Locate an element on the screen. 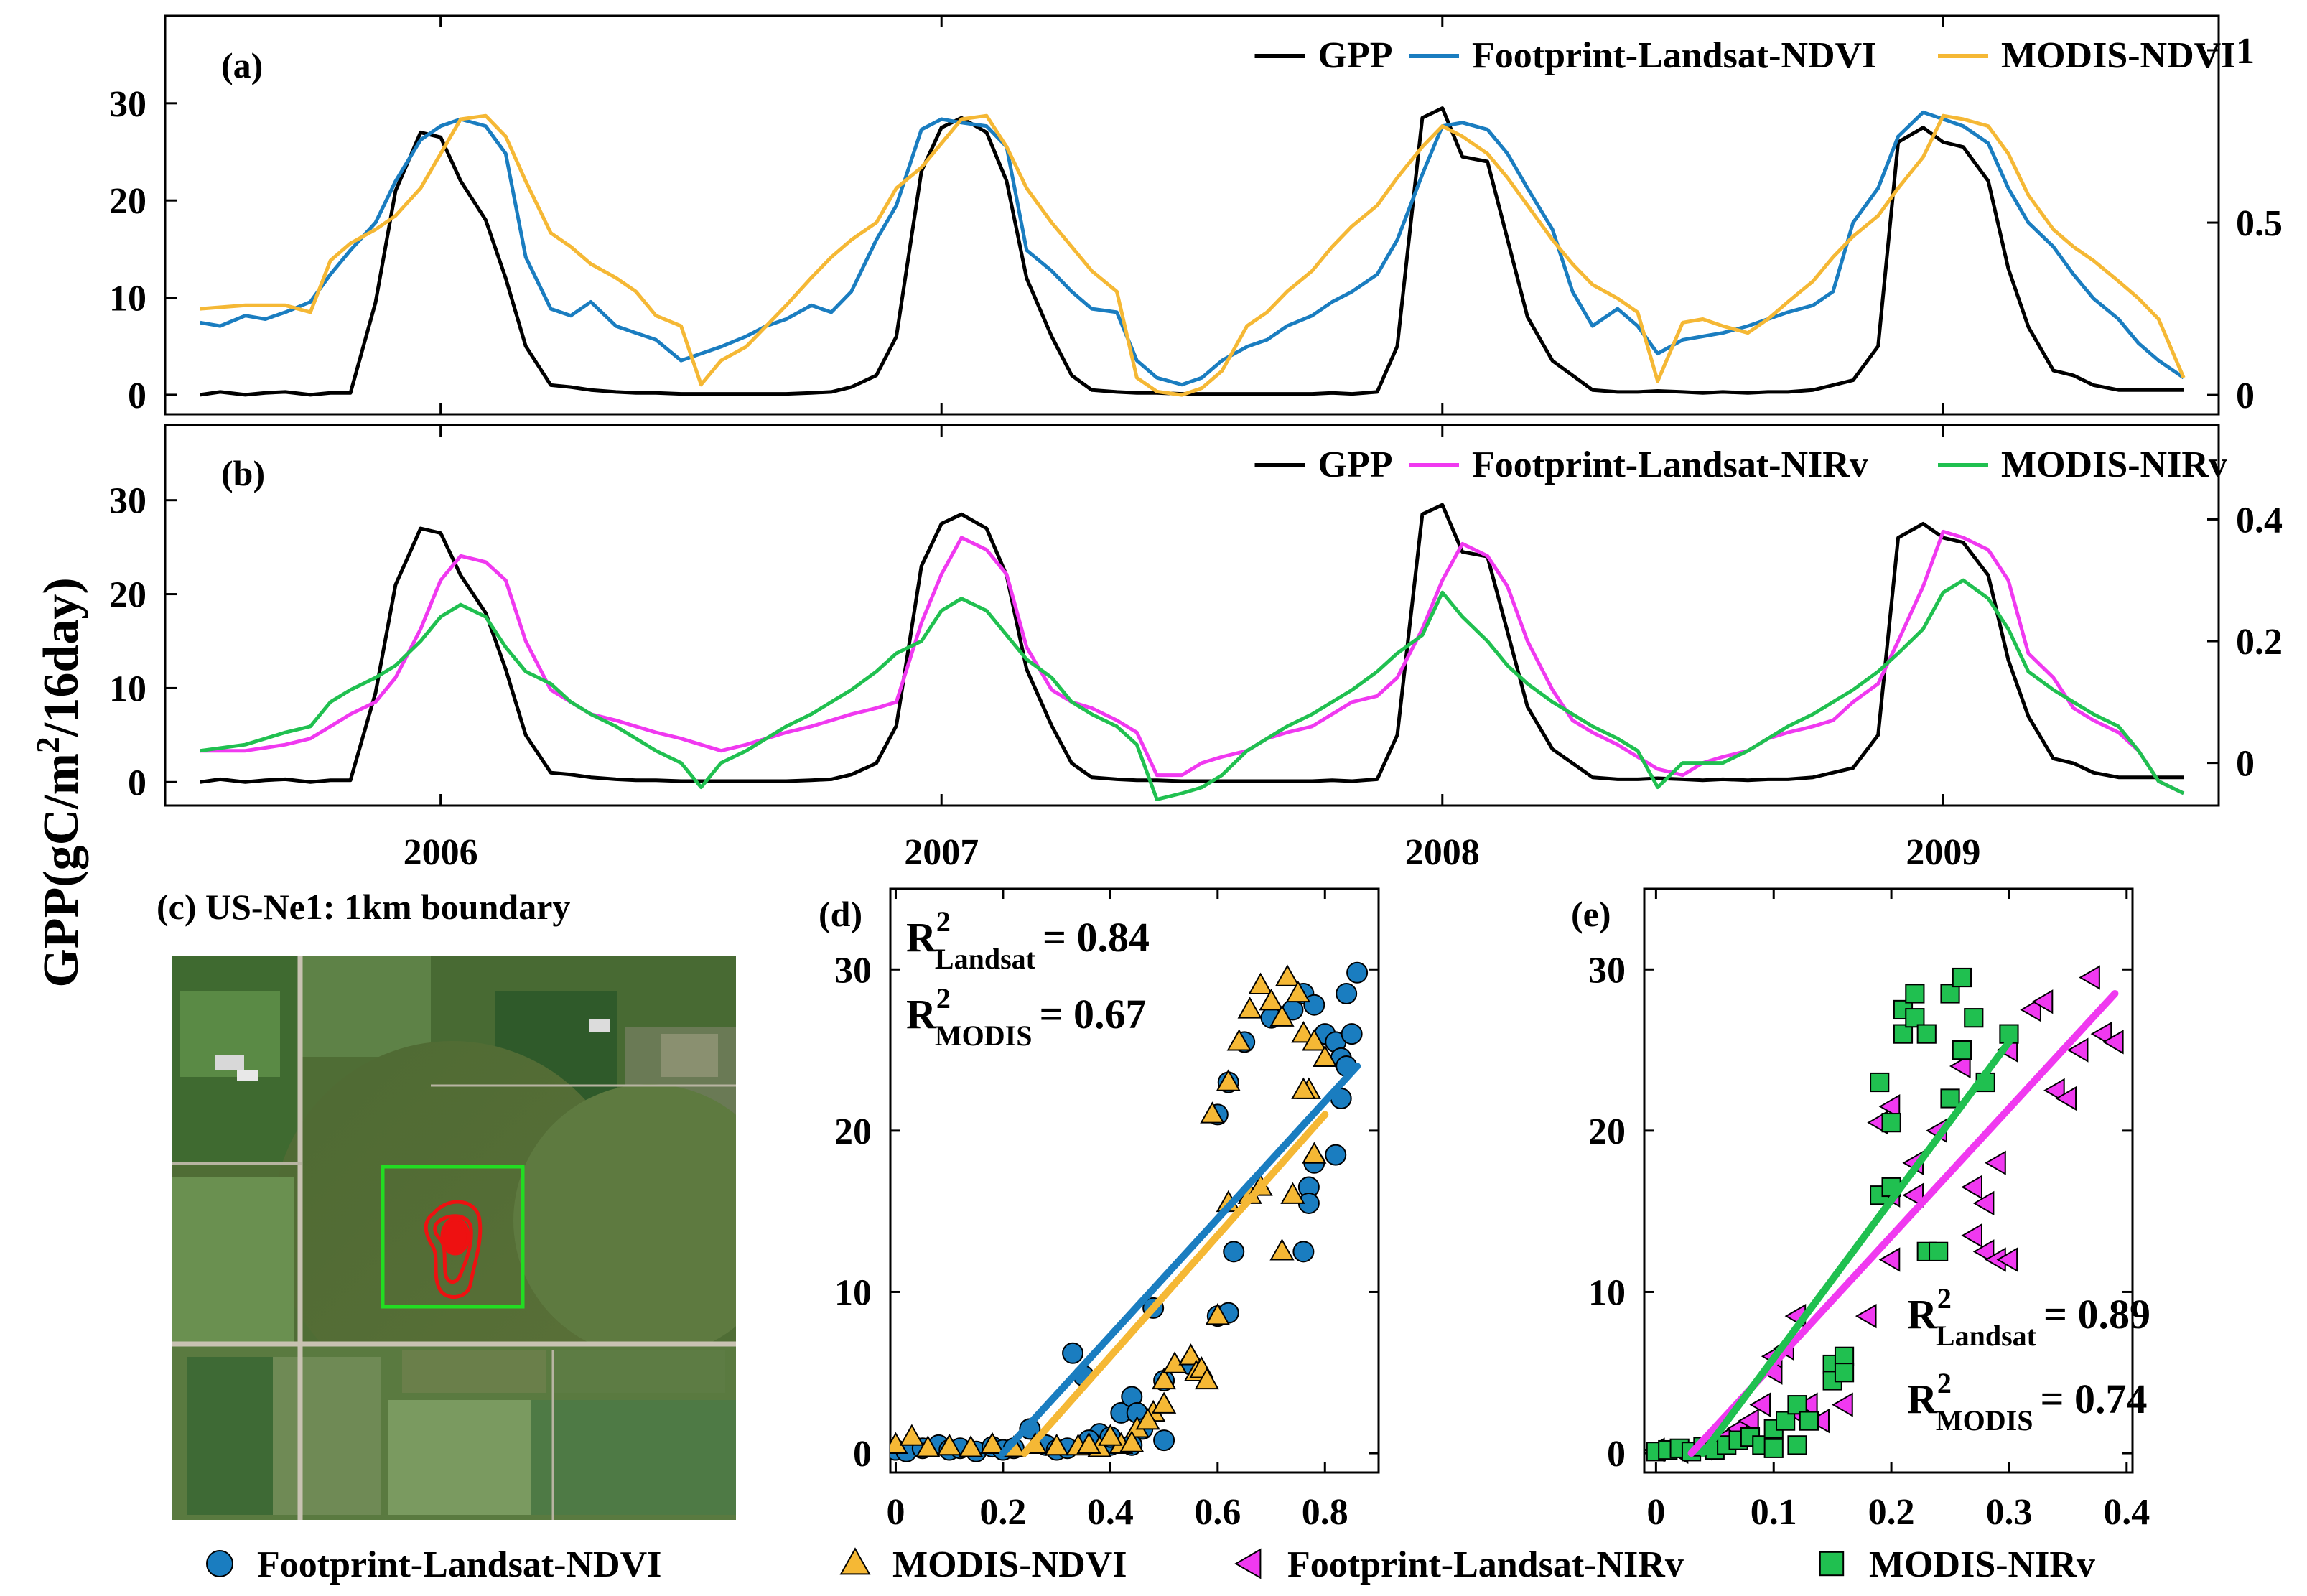 This screenshot has width=2307, height=1596. x-tick-label: 2009 is located at coordinates (1943, 852).